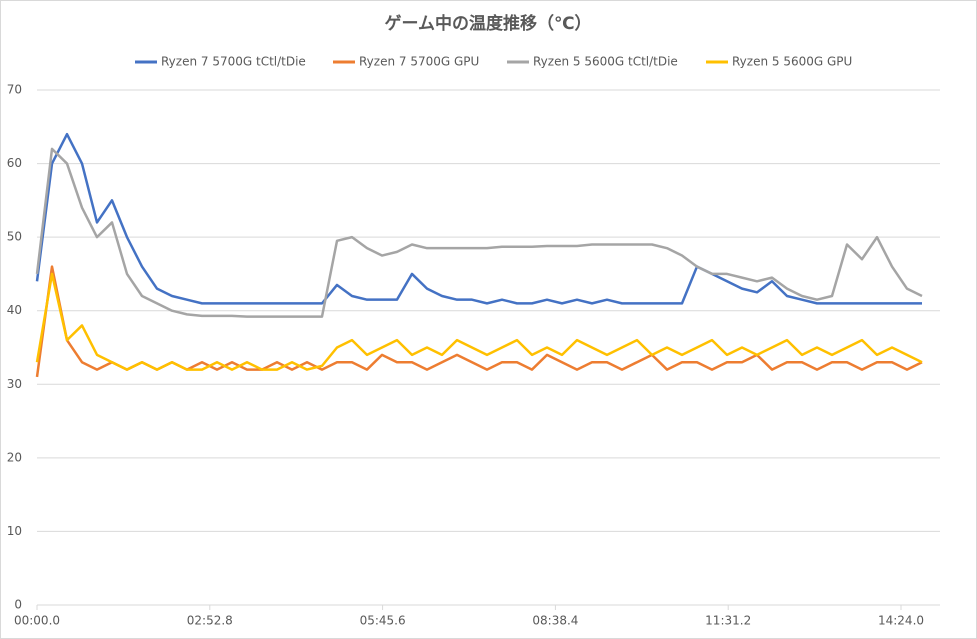 This screenshot has width=977, height=639. What do you see at coordinates (479, 321) in the screenshot?
I see `series-line` at bounding box center [479, 321].